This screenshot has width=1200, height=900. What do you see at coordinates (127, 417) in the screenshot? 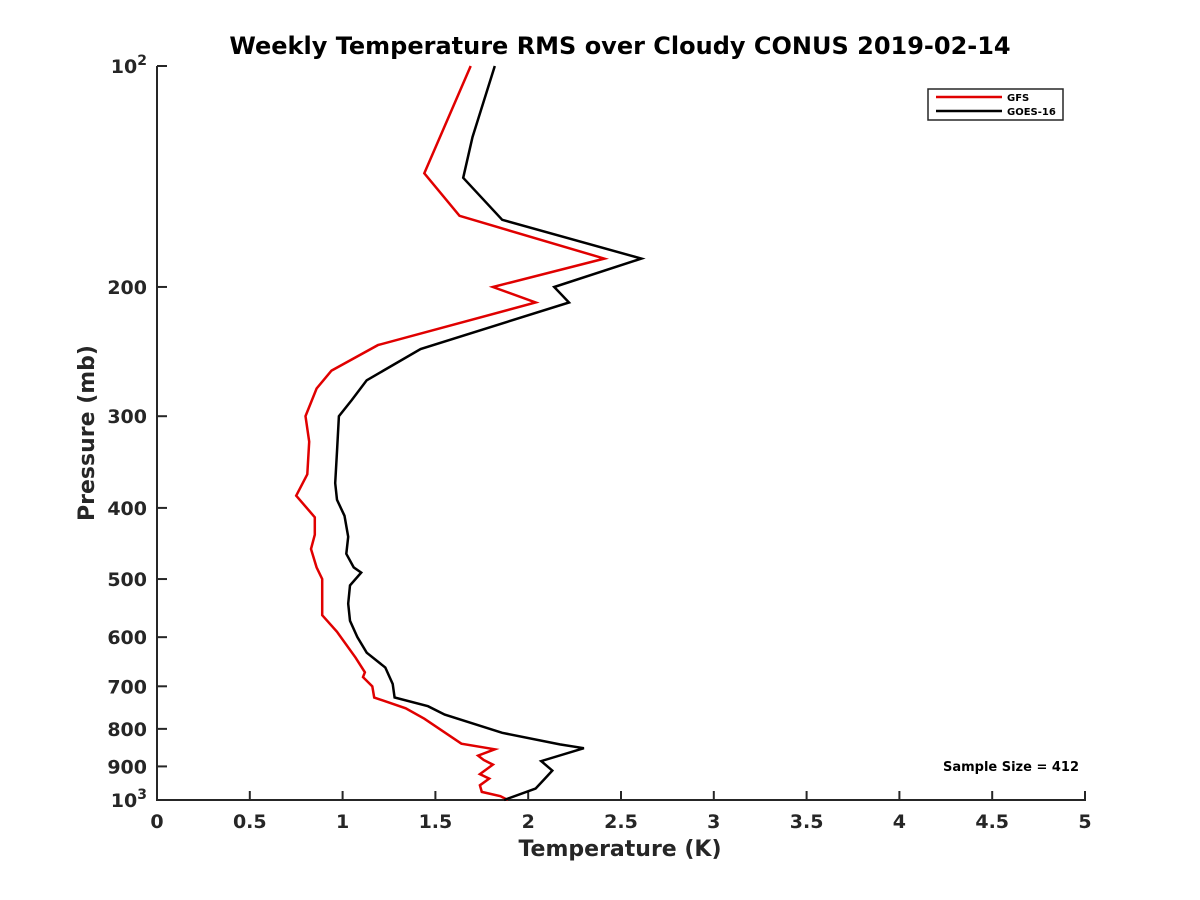
I see `y-tick-label: 300` at bounding box center [127, 417].